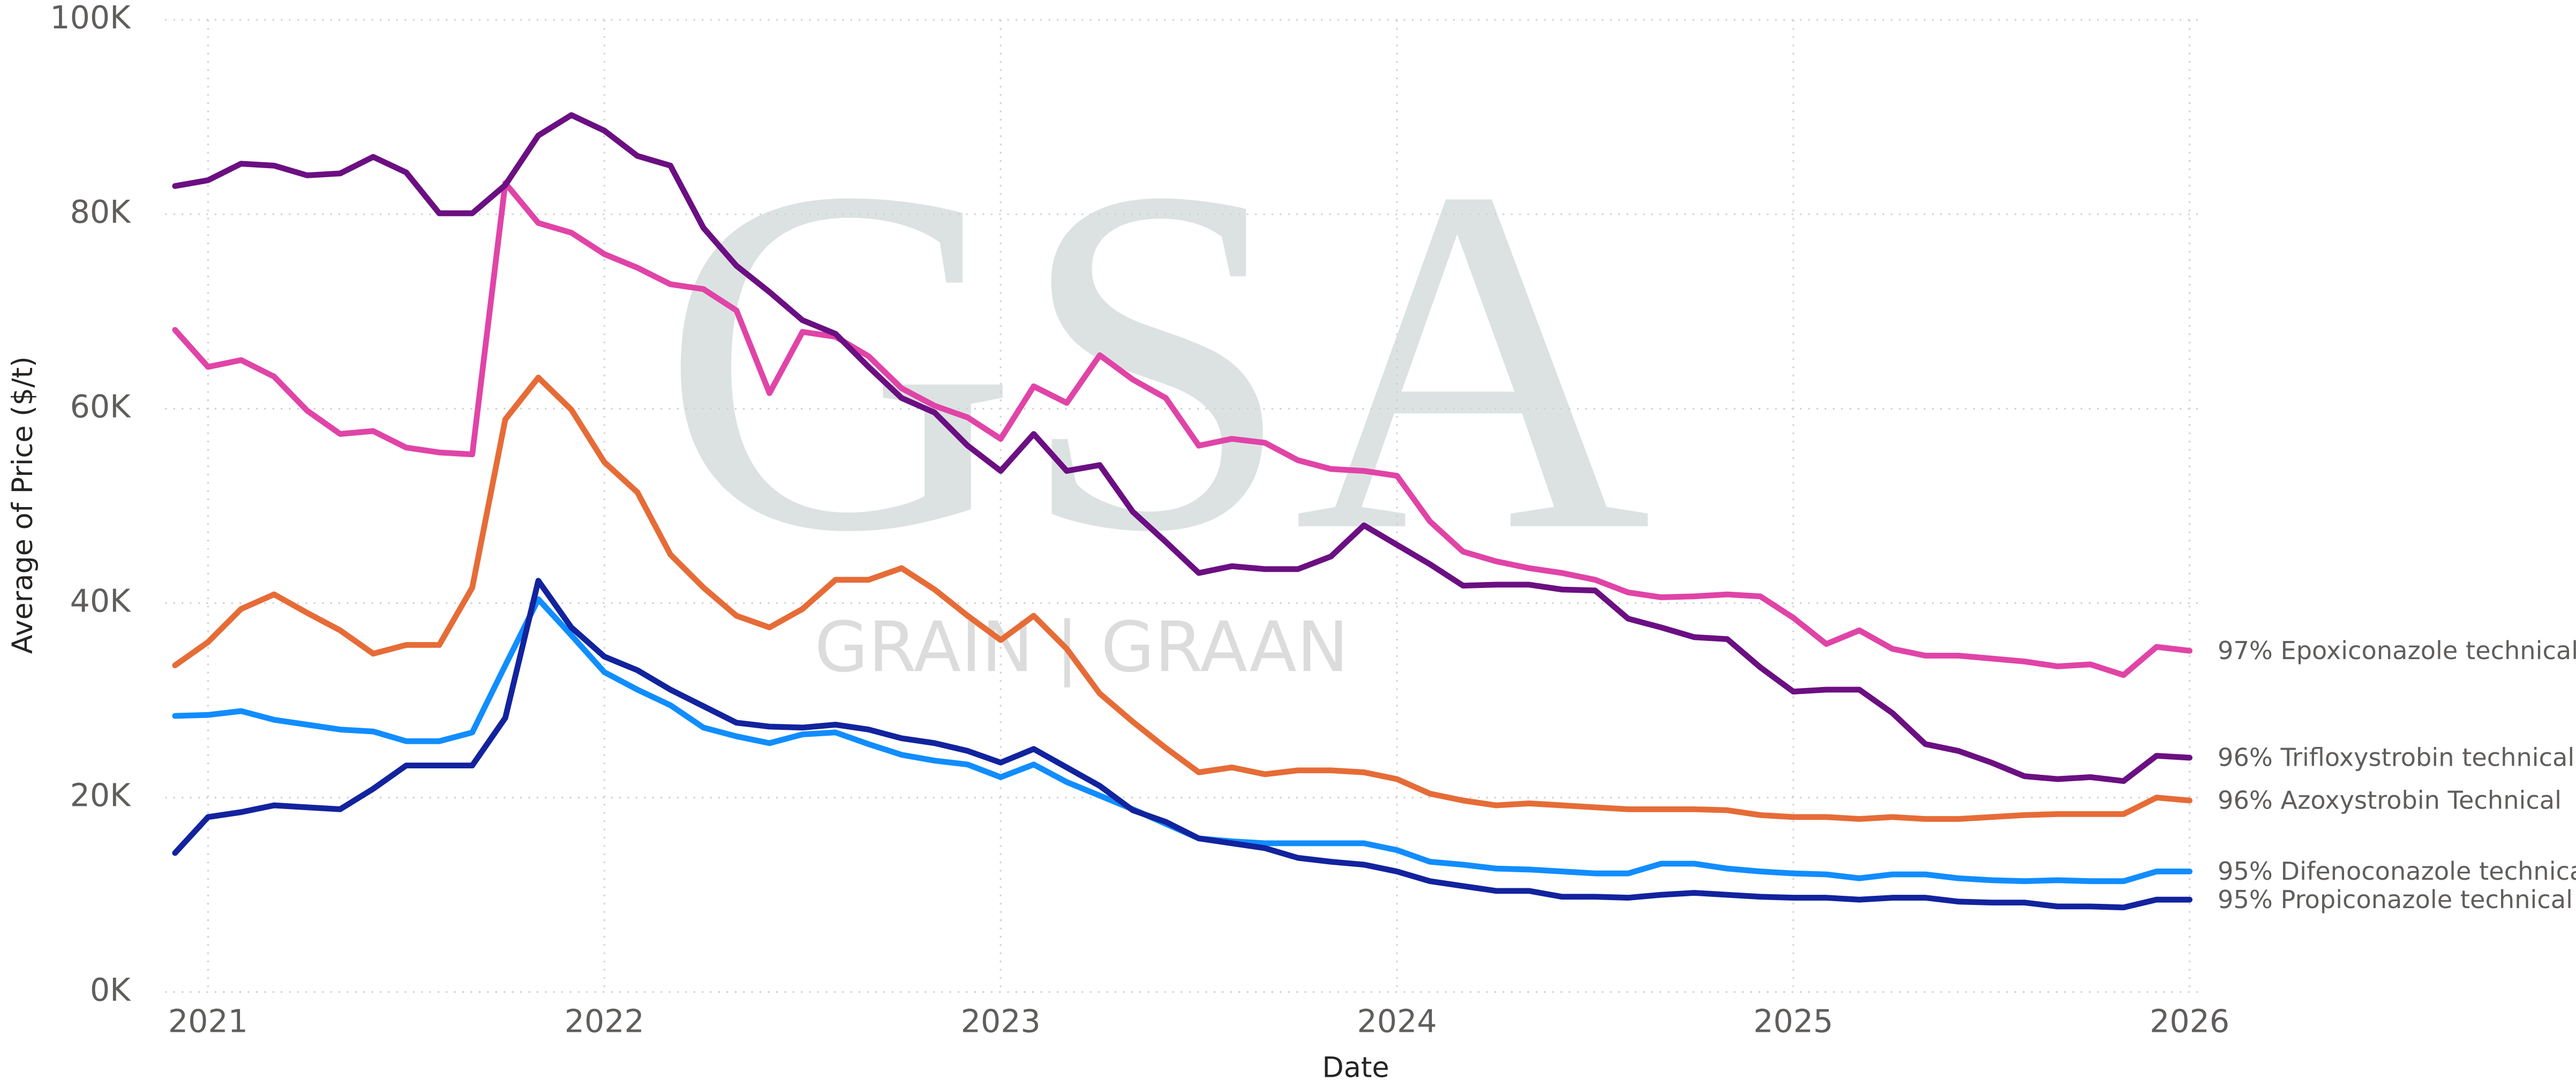 This screenshot has width=2576, height=1080. What do you see at coordinates (101, 406) in the screenshot?
I see `y-tick-label: 60K` at bounding box center [101, 406].